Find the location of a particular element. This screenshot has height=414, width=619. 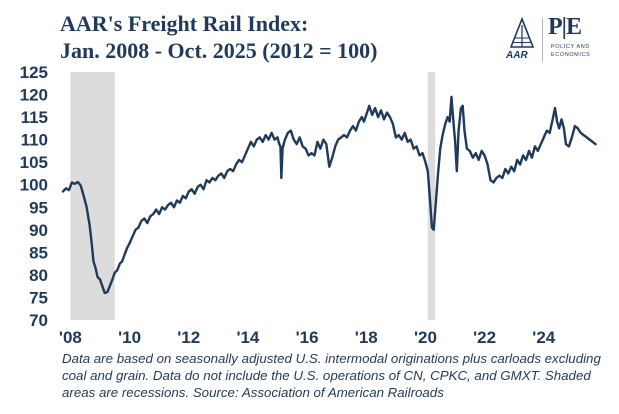

pe-logo-text: P|E is located at coordinates (565, 27).